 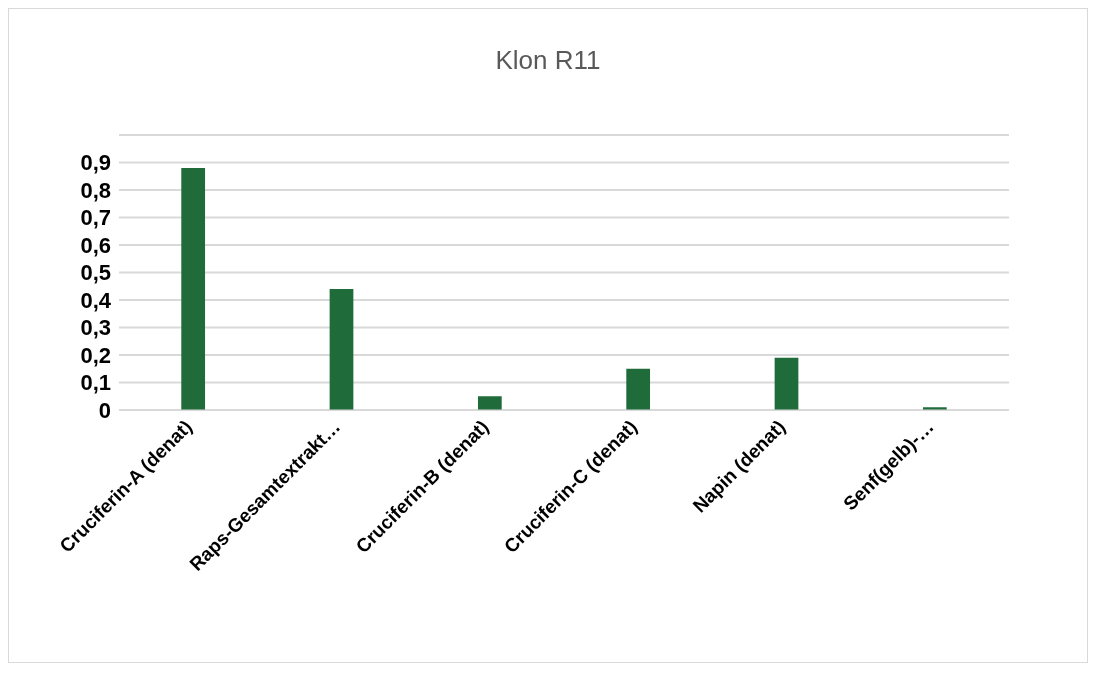 What do you see at coordinates (95, 383) in the screenshot?
I see `y-tick-label: 0,1` at bounding box center [95, 383].